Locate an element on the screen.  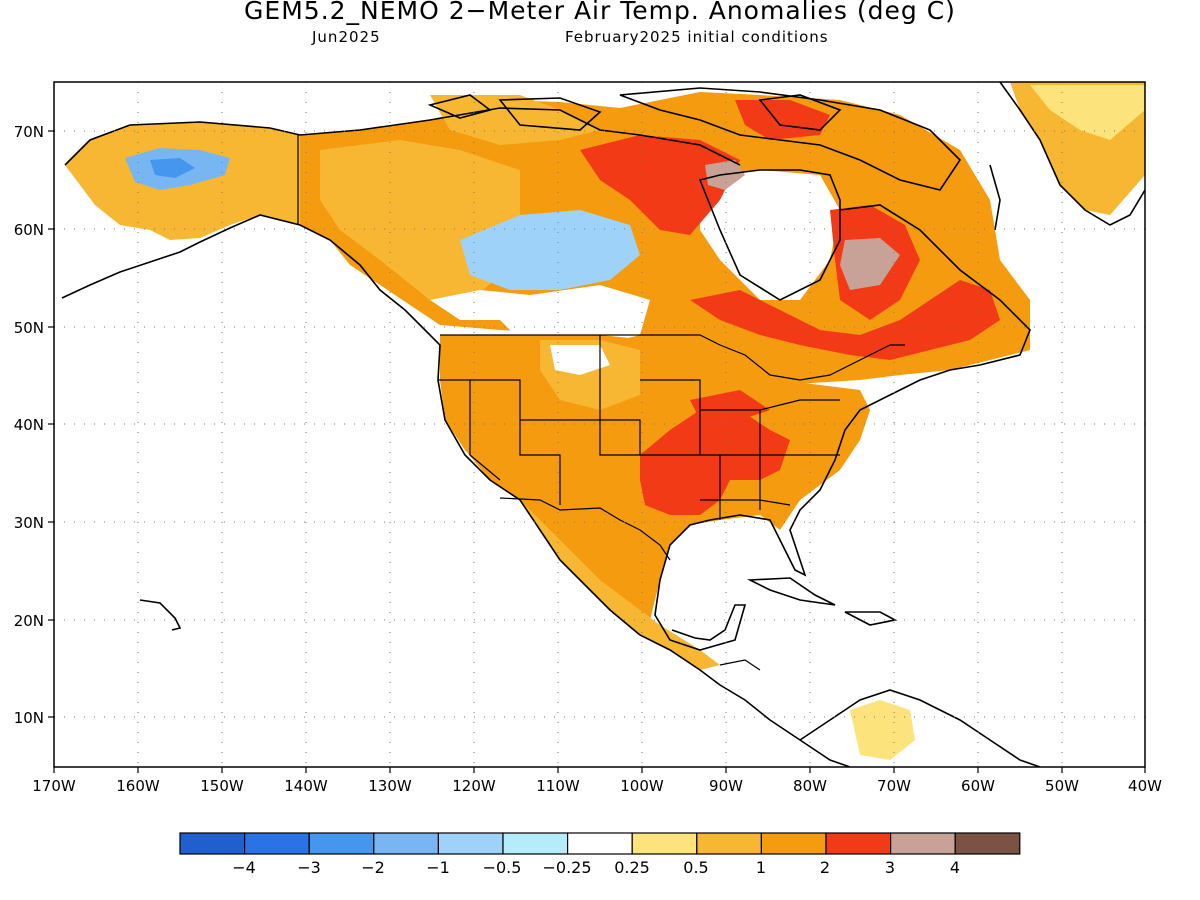
lon-label: 70W is located at coordinates (894, 786).